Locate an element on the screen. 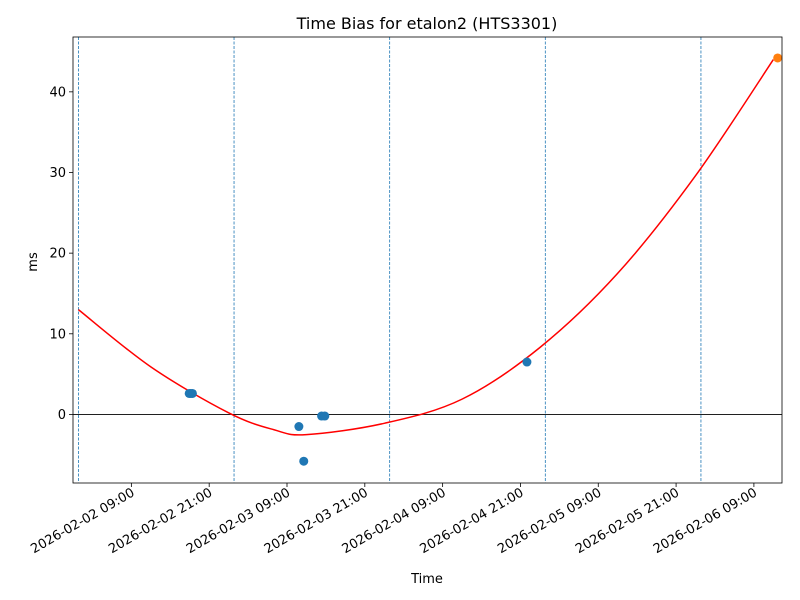  y-tick-label: 40 is located at coordinates (57, 92).